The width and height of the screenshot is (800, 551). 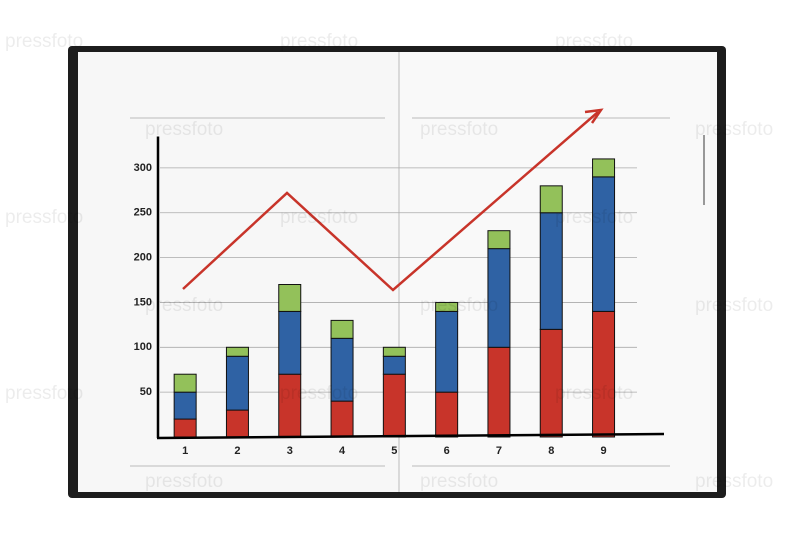 What do you see at coordinates (143, 168) in the screenshot?
I see `y-tick-label: 300` at bounding box center [143, 168].